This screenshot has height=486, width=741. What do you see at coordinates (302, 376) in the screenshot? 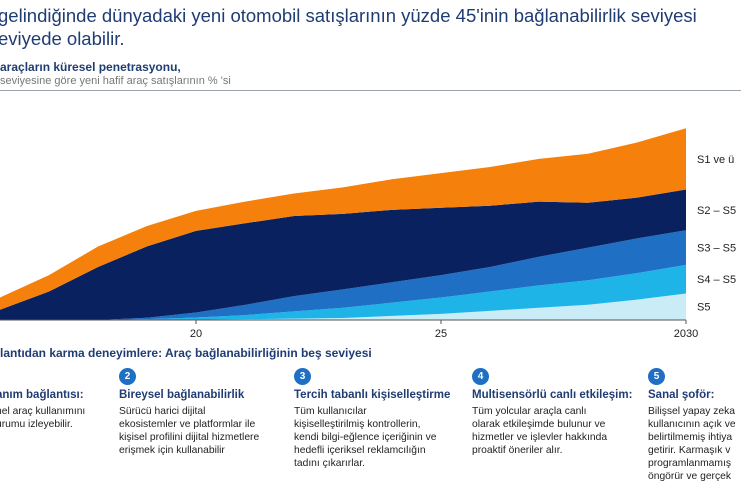
I see `level-3-number-badge: 3` at bounding box center [302, 376].